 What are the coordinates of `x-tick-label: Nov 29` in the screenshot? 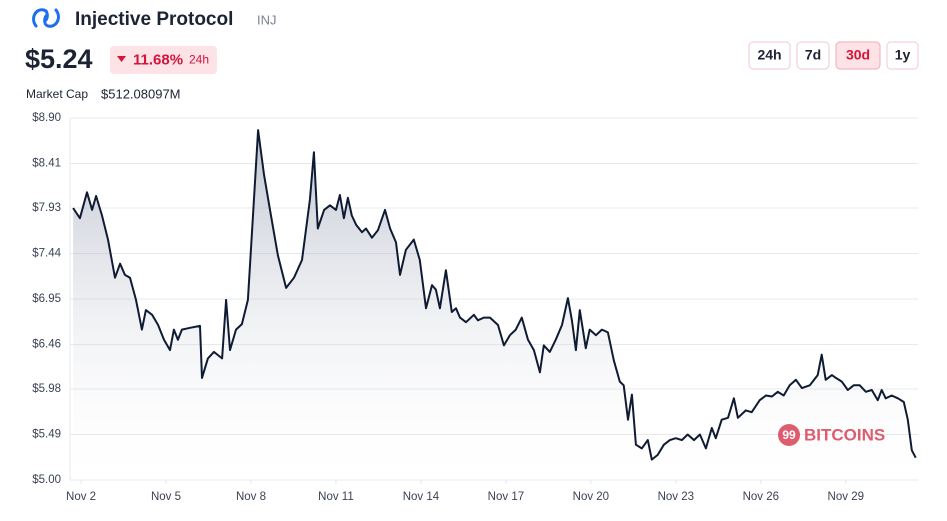 It's located at (846, 497).